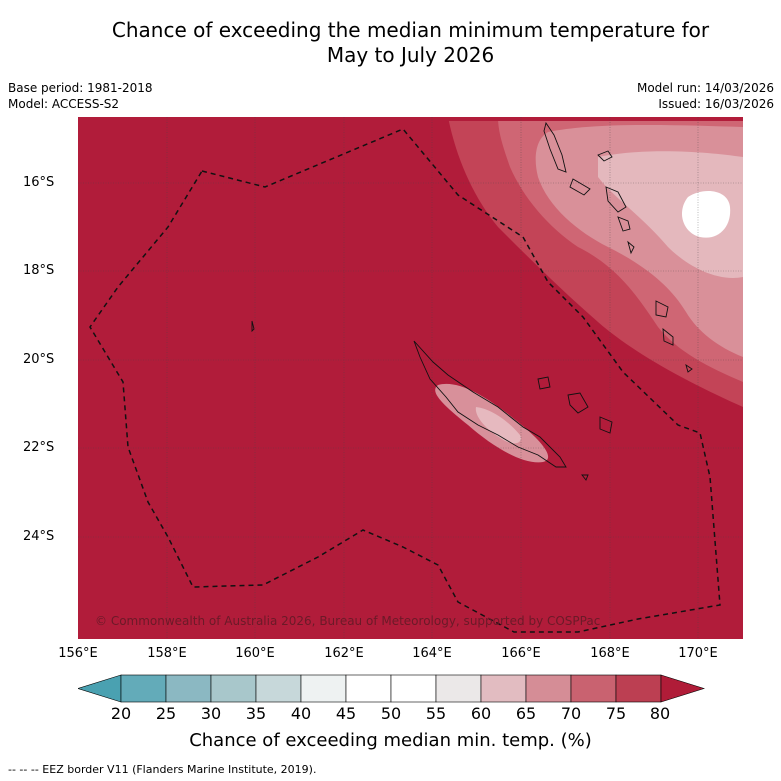 The image size is (781, 781). Describe the element at coordinates (436, 713) in the screenshot. I see `cb-tick-55: 55` at that location.